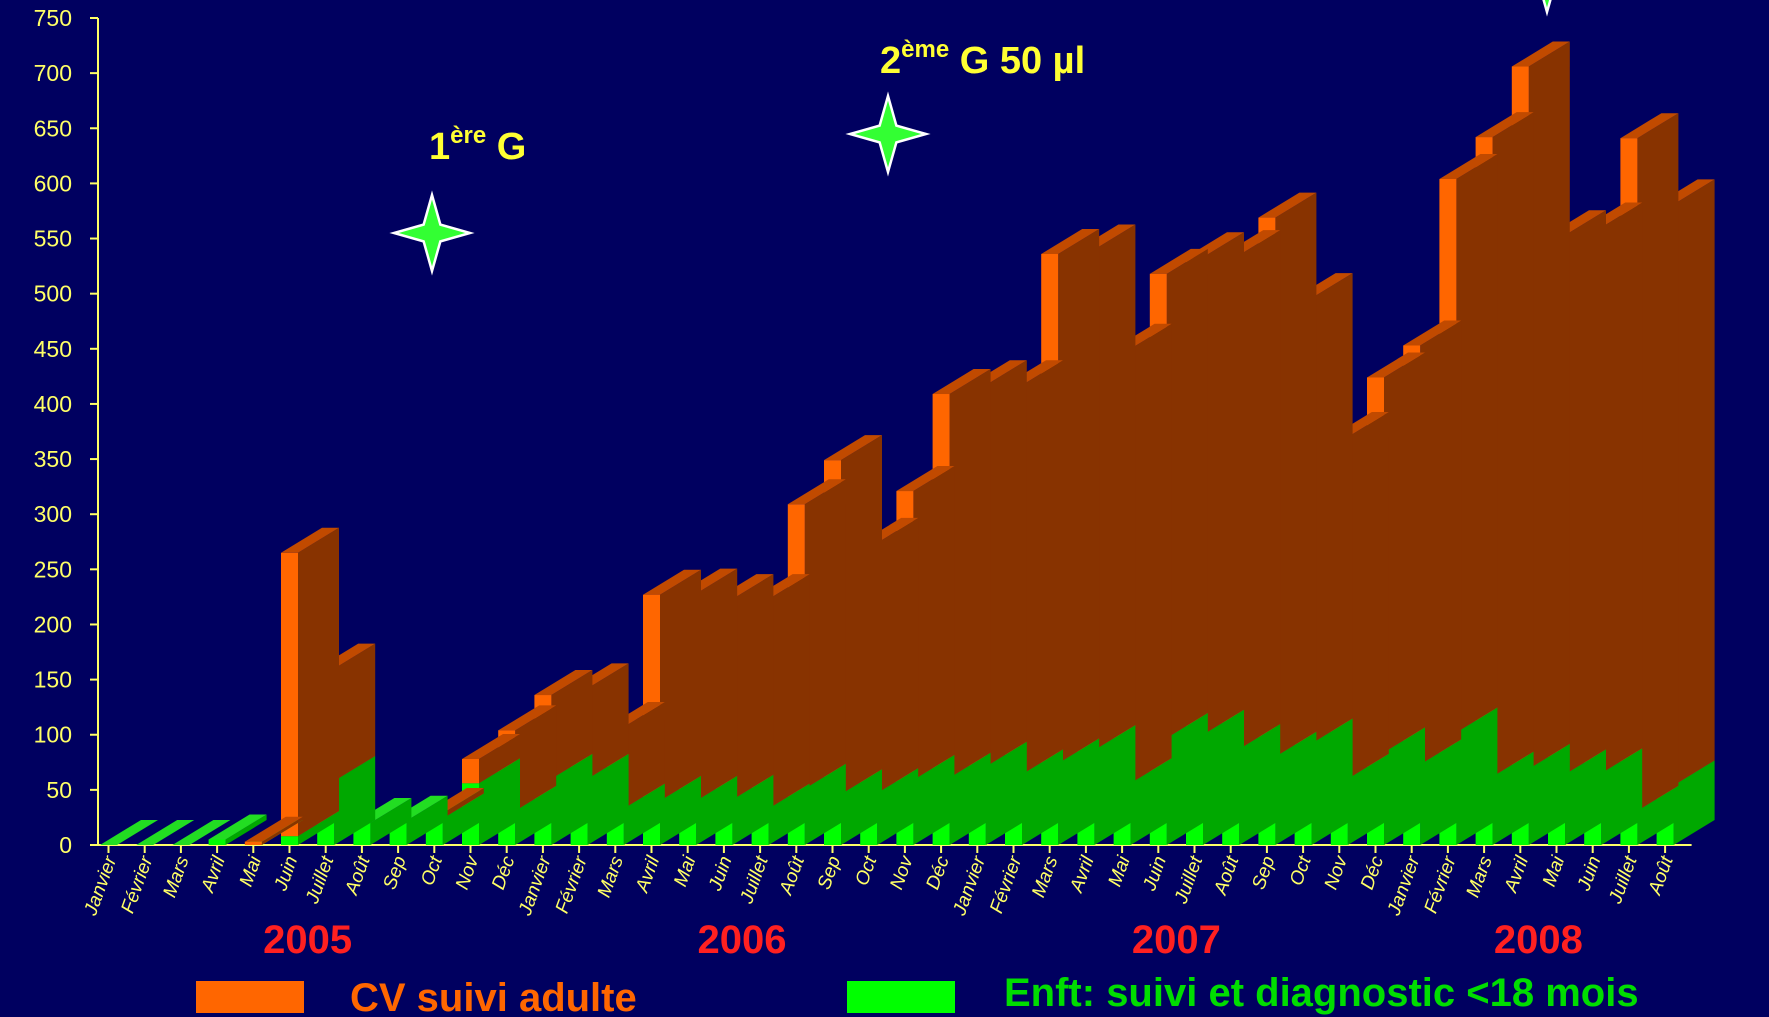 Image resolution: width=1769 pixels, height=1017 pixels. I want to click on y-tick-label: 400, so click(53, 404).